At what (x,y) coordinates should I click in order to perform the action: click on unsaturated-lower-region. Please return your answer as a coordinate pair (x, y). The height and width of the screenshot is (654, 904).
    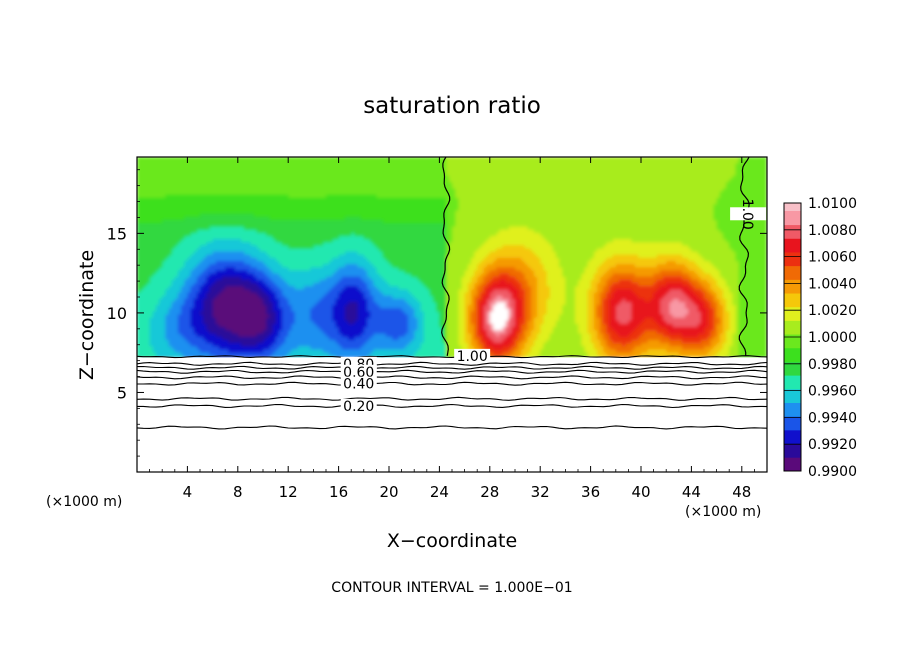
    Looking at the image, I should click on (452, 414).